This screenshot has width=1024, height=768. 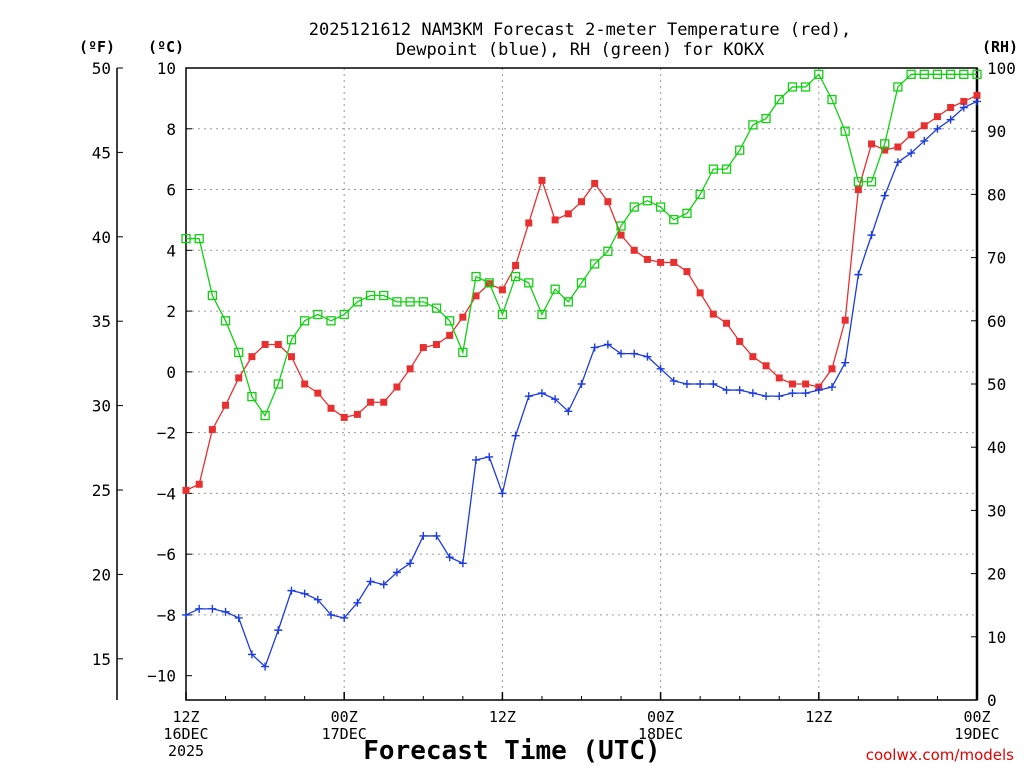 I want to click on credit-text: coolwx.com/models, so click(x=940, y=755).